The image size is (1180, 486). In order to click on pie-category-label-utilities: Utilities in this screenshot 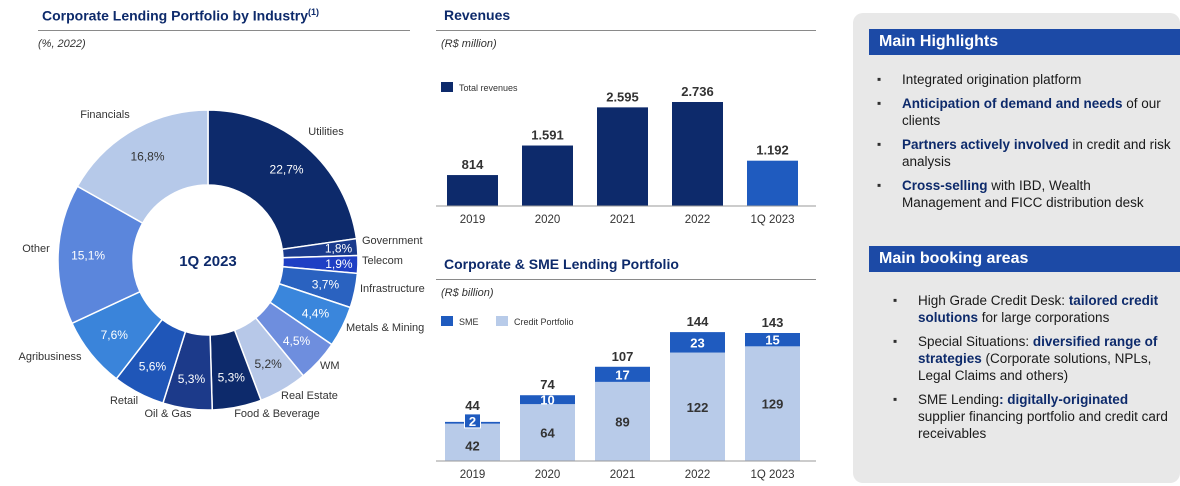, I will do `click(326, 132)`.